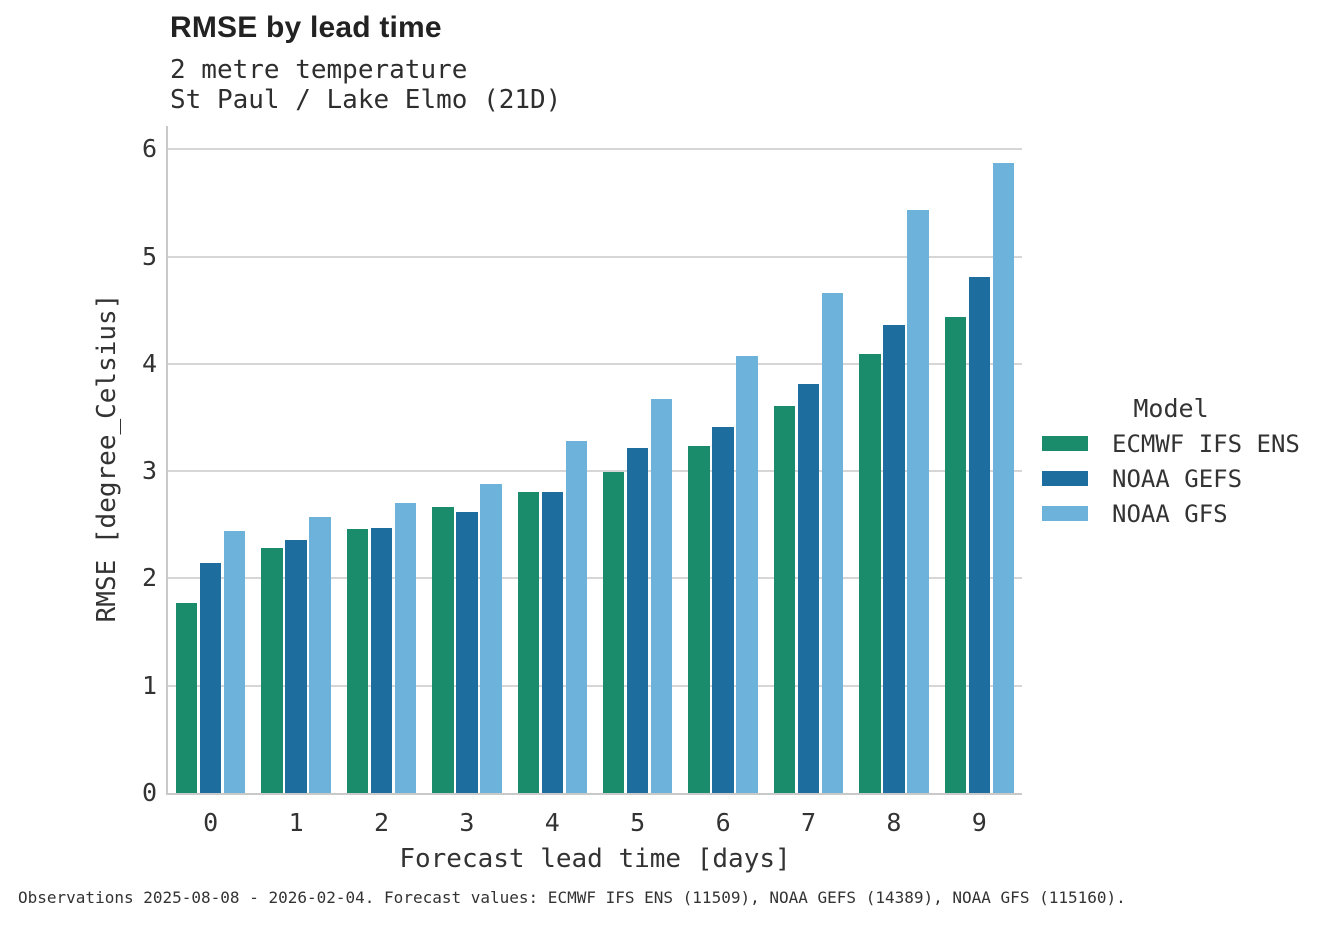  Describe the element at coordinates (808, 588) in the screenshot. I see `bar-noaa-gefs-lead7` at that location.